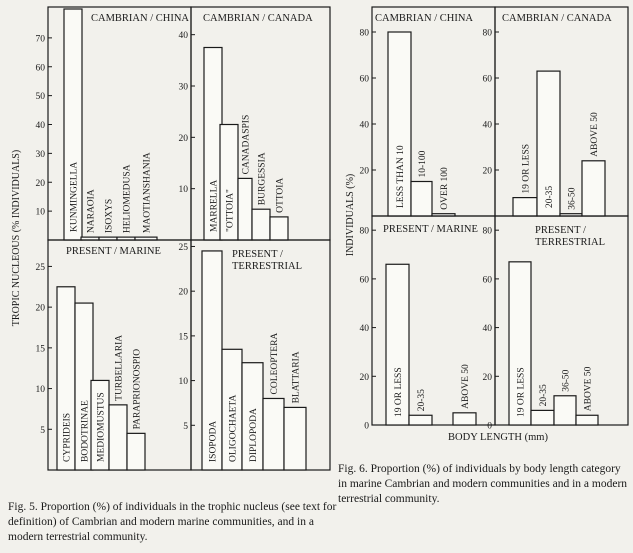 This screenshot has width=633, height=553. I want to click on panel4-tick-label: 5, so click(185, 427).